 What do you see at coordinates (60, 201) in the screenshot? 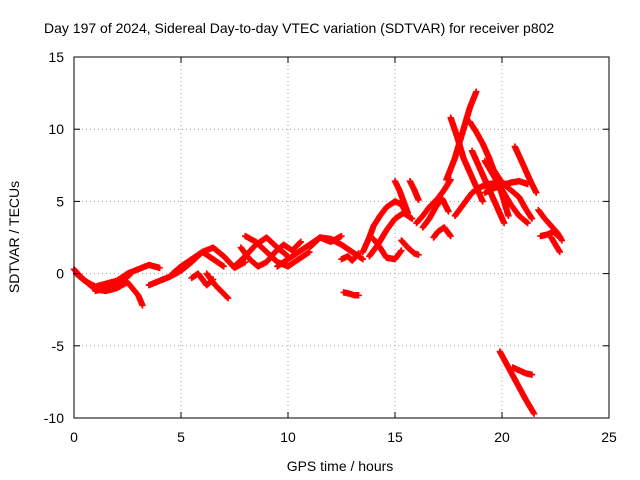
I see `y-tick-label: 5` at bounding box center [60, 201].